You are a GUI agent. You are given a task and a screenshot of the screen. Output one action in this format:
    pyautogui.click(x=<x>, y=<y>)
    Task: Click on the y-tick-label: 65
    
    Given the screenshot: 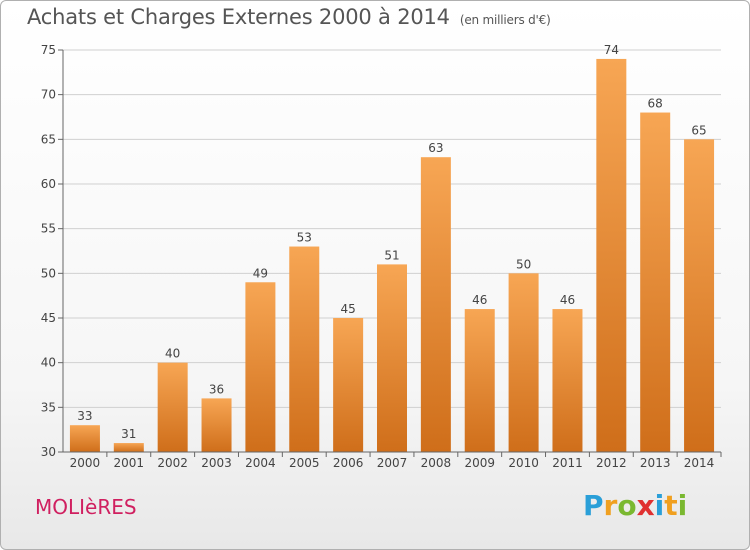 What is the action you would take?
    pyautogui.click(x=48, y=139)
    